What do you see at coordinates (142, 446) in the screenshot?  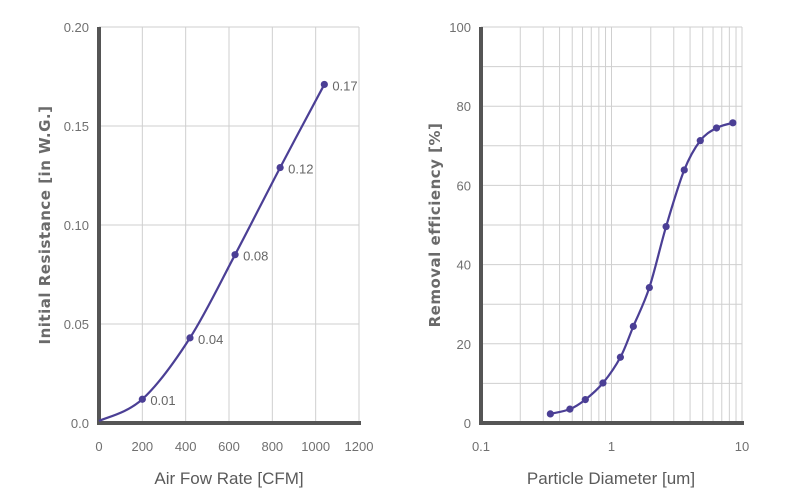 I see `x-tick-label: 200` at bounding box center [142, 446].